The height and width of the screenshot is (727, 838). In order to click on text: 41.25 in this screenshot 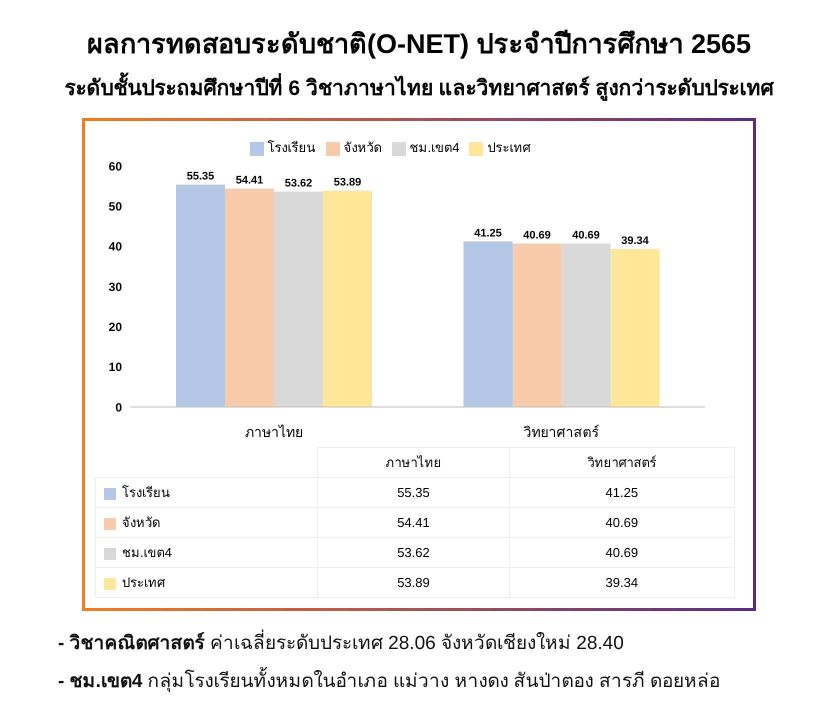, I will do `click(621, 493)`.